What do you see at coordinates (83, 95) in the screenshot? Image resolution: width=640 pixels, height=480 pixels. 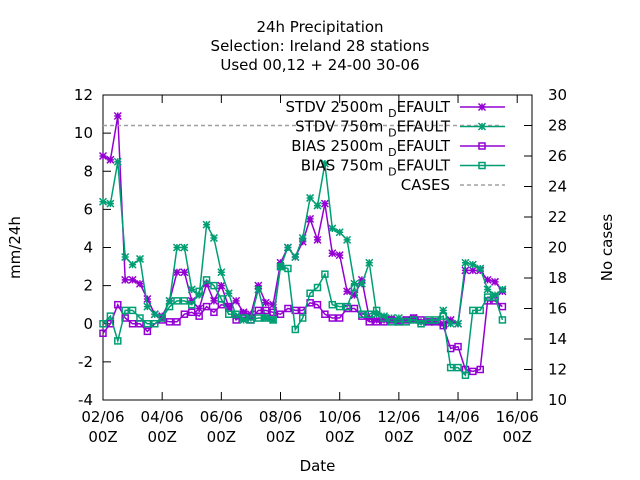 I see `y-tick-label: 12` at bounding box center [83, 95].